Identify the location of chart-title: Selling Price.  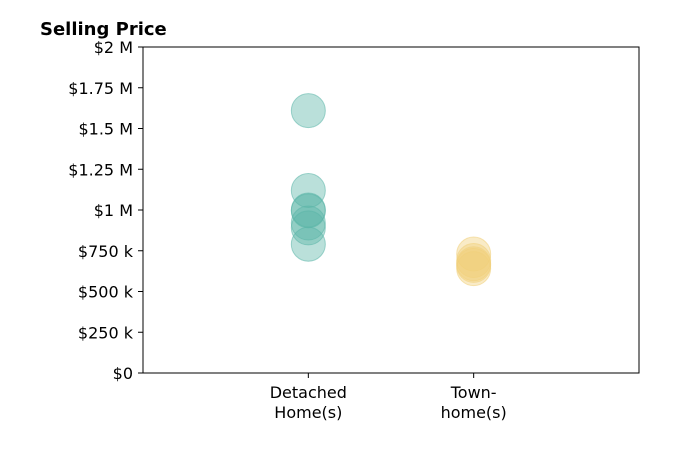
(103, 29).